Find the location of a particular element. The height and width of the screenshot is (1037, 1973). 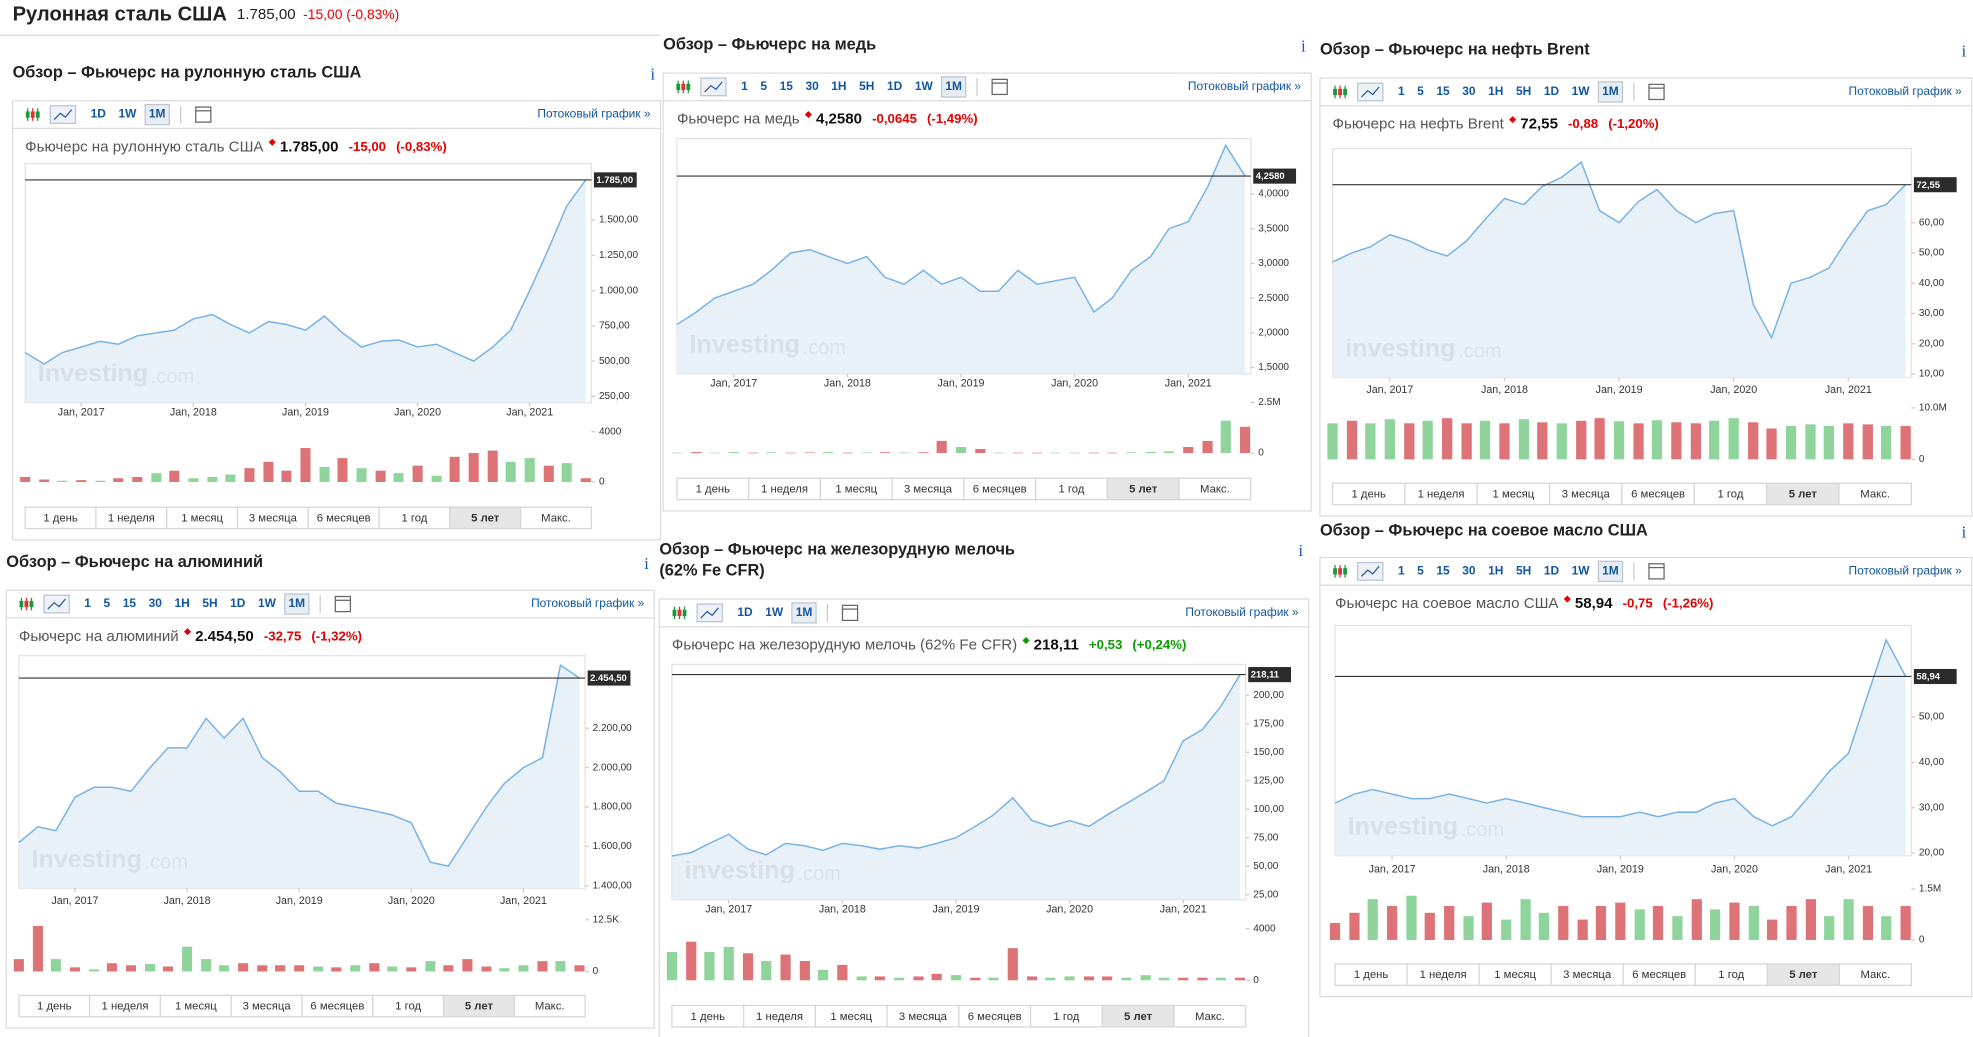

interval-button: 5 is located at coordinates (107, 603).